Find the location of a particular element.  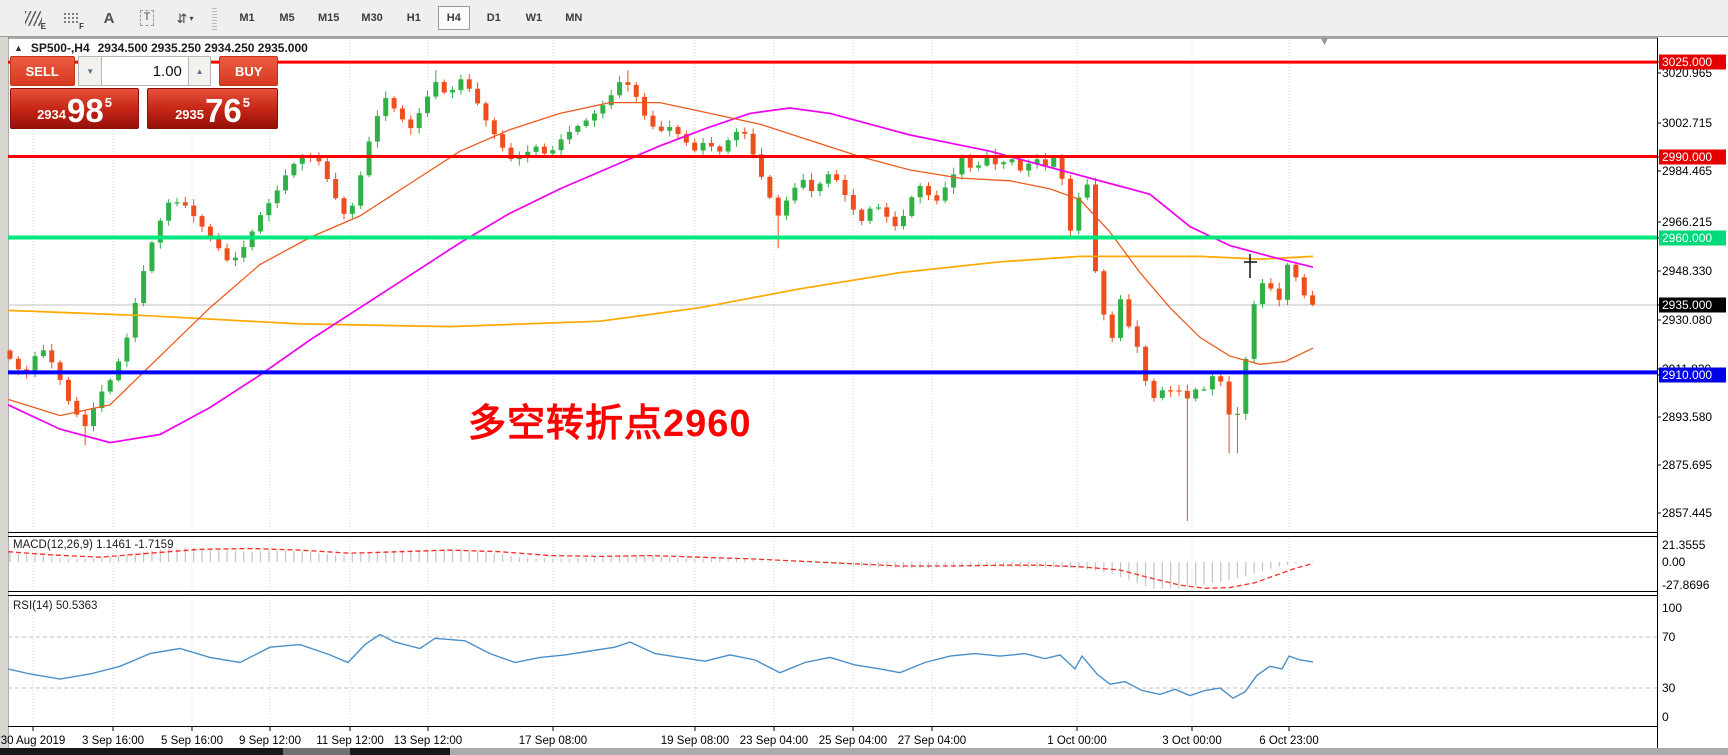

grid-tool-f-button: F is located at coordinates (71, 18).